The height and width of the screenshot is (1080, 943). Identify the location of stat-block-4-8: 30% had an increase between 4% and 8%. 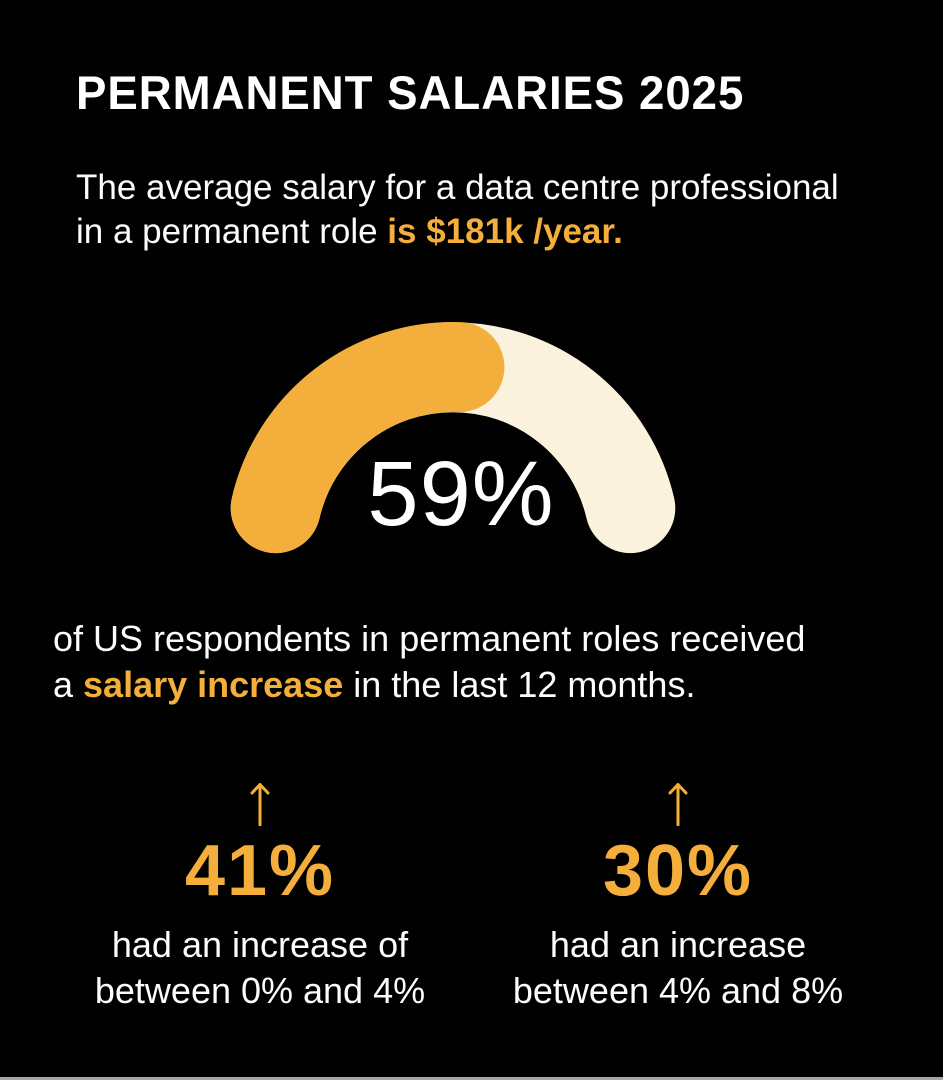
(678, 897).